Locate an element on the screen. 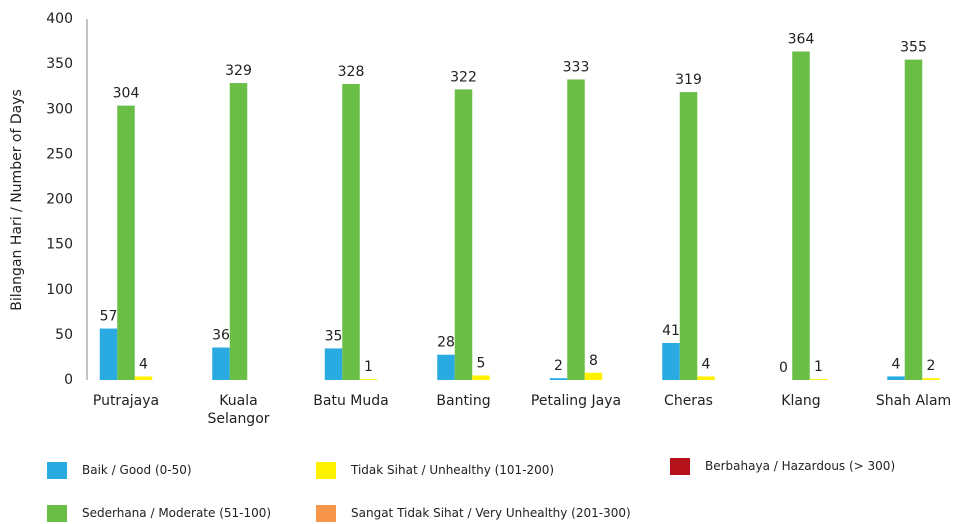  data-label: 8 is located at coordinates (593, 361).